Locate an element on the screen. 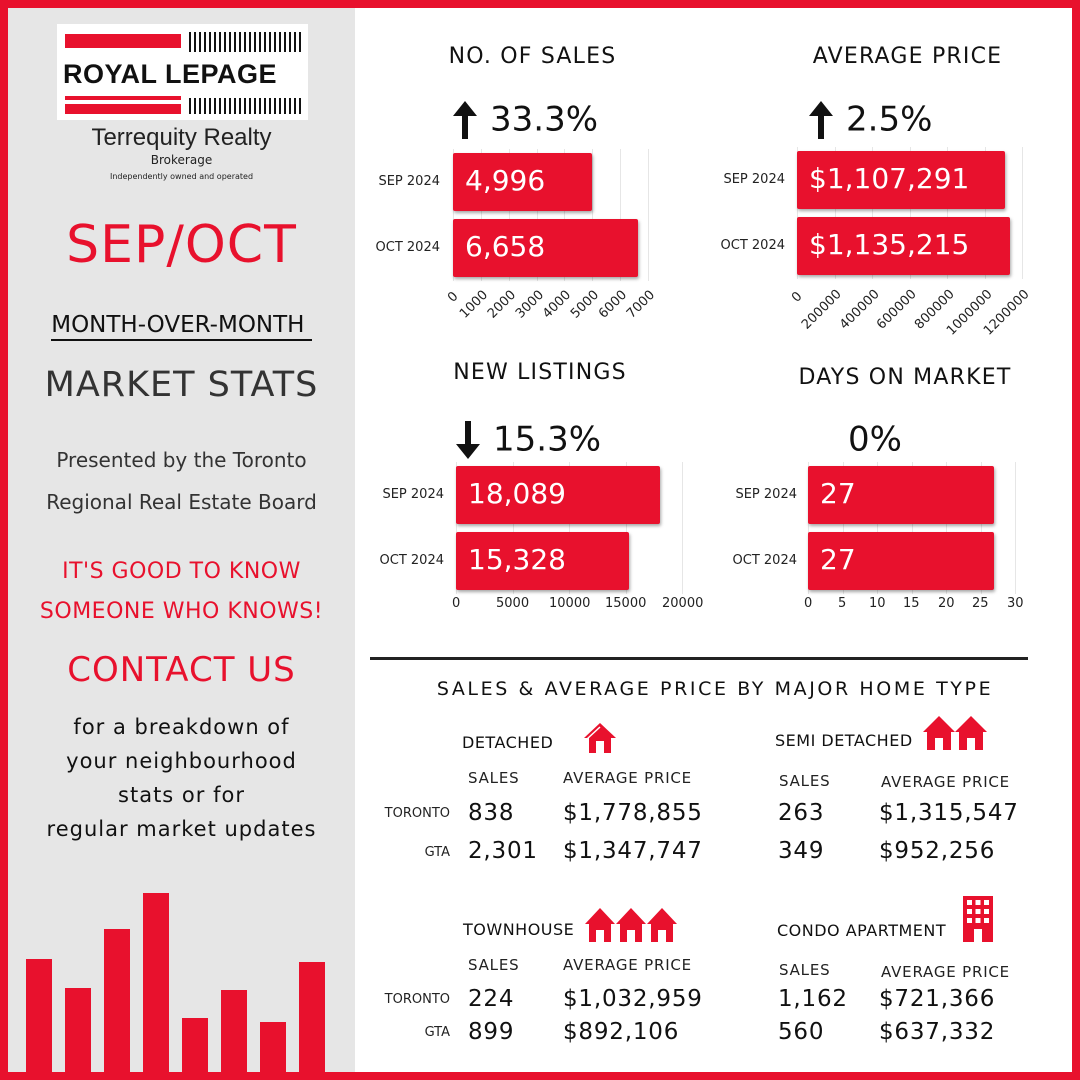 This screenshot has height=1080, width=1080. townhouse-toronto-sales: 224 is located at coordinates (491, 999).